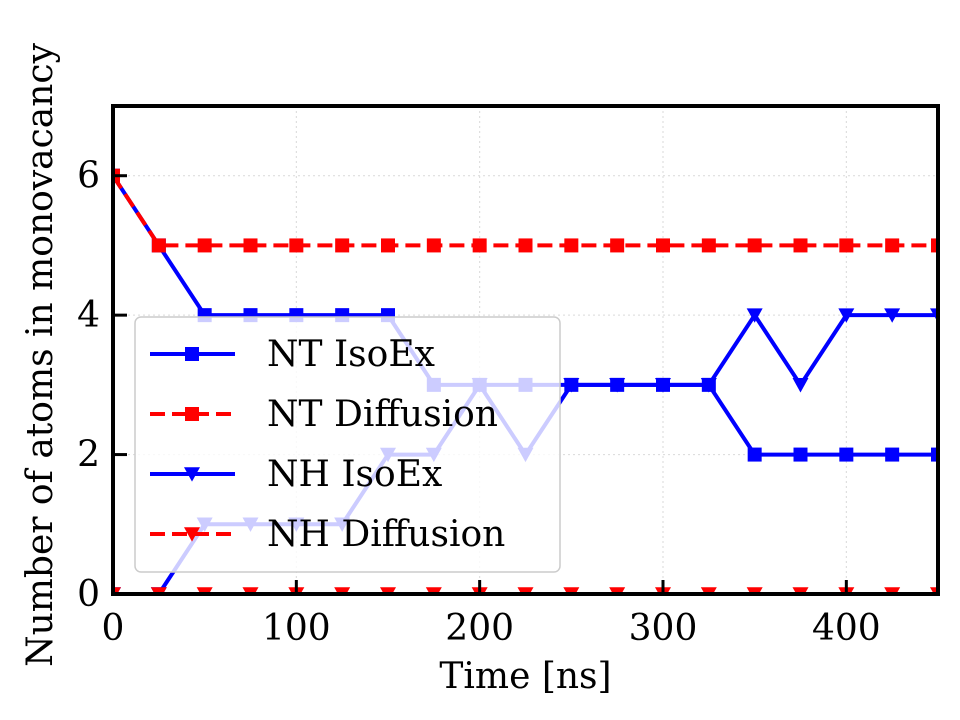  I want to click on x-tick-label: 100, so click(296, 628).